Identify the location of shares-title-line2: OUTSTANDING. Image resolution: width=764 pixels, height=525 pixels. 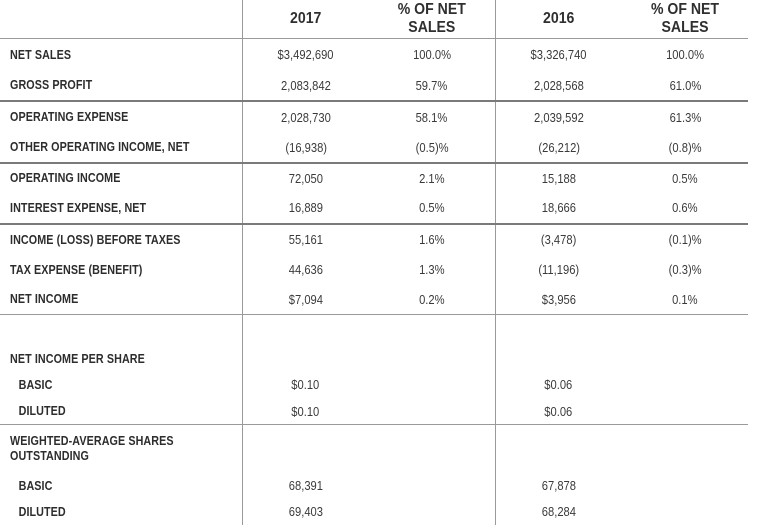
(49, 455).